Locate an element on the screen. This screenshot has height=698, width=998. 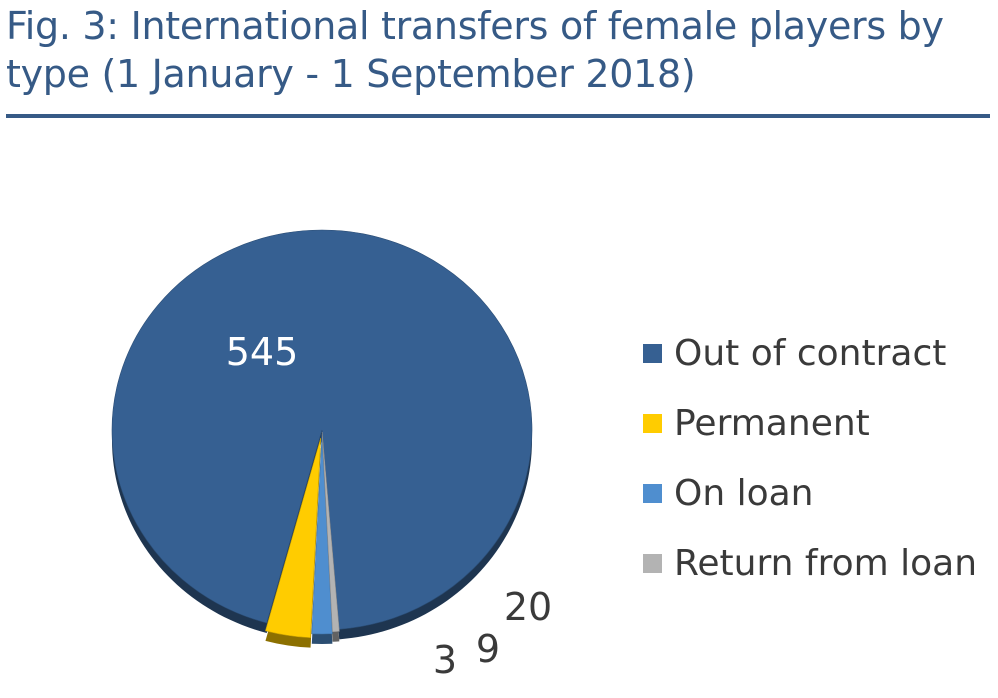
pie-slice-permanent is located at coordinates (293, 537).